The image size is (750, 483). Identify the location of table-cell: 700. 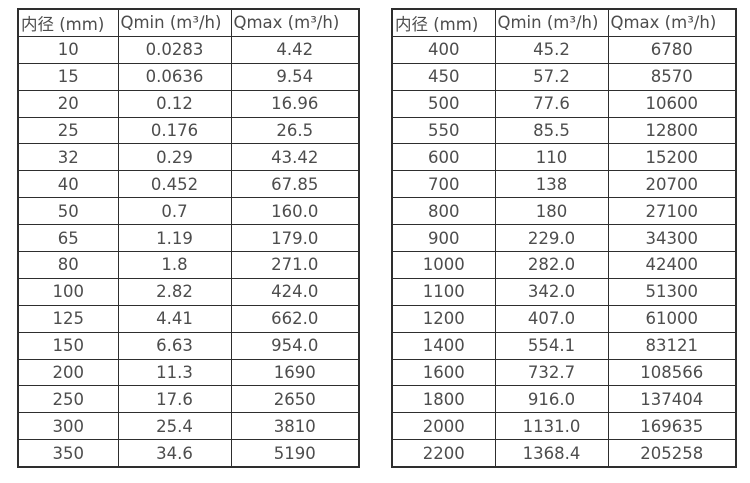
(443, 184).